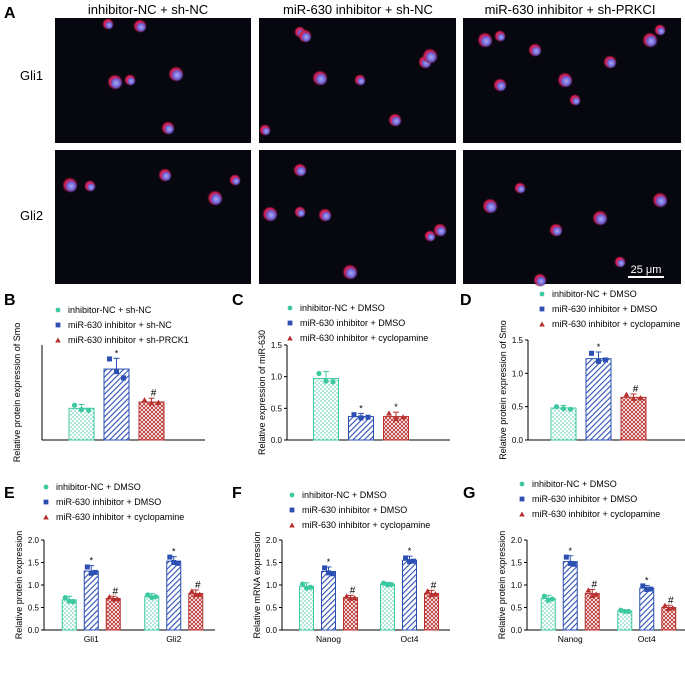 The width and height of the screenshot is (685, 675). What do you see at coordinates (518, 440) in the screenshot?
I see `y-tick-label: 0.0` at bounding box center [518, 440].